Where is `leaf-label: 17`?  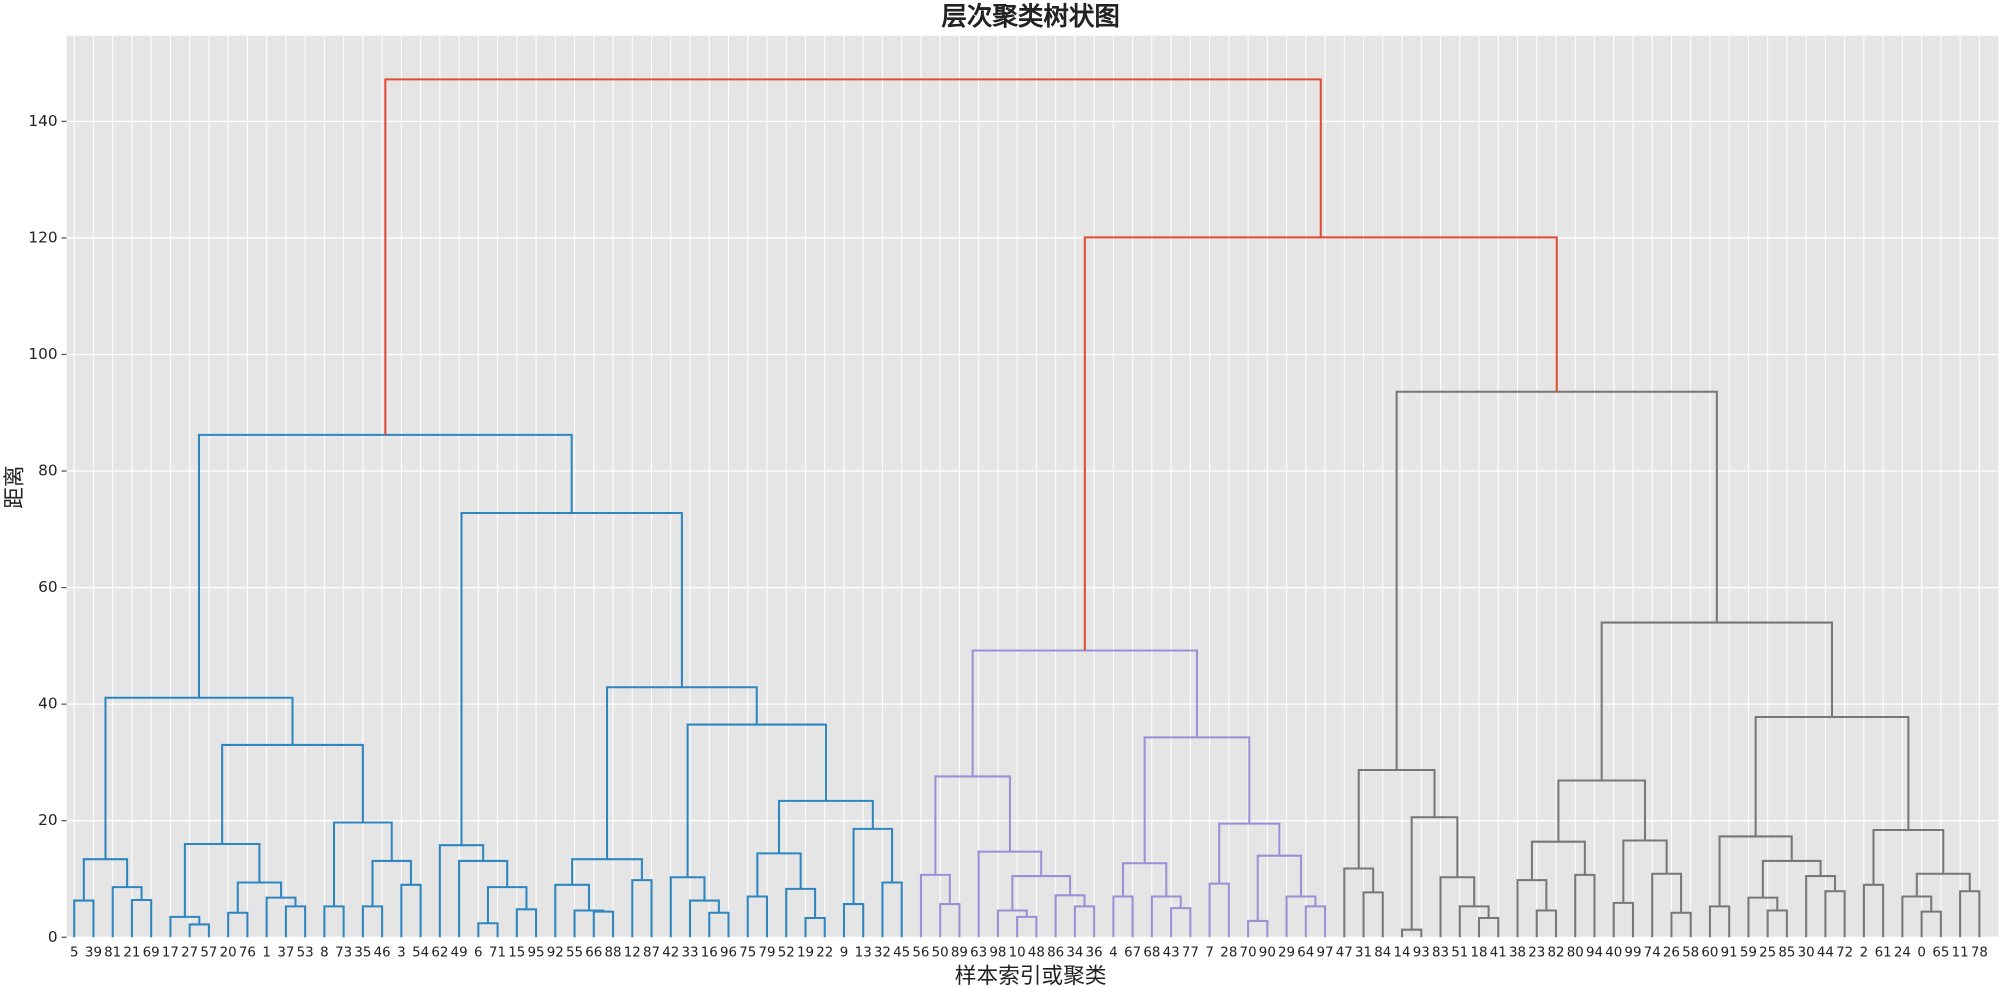 leaf-label: 17 is located at coordinates (170, 953).